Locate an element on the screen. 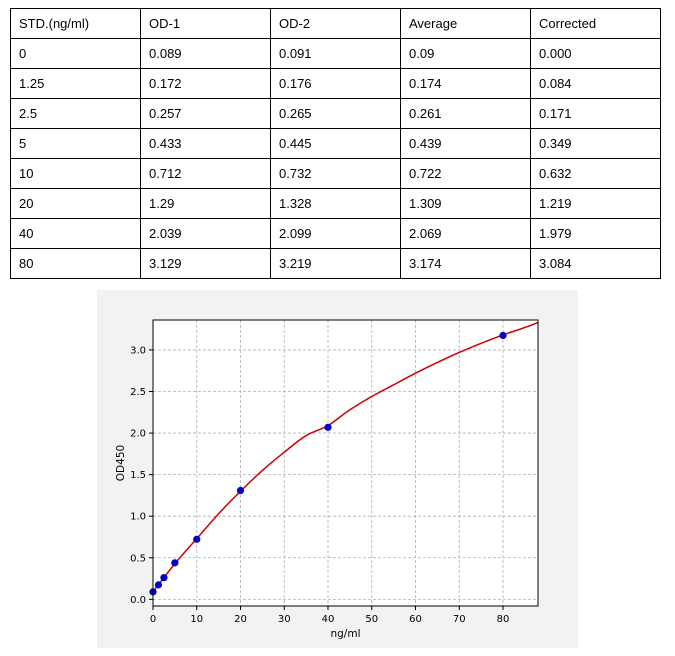  table-cell: 80 is located at coordinates (75, 263).